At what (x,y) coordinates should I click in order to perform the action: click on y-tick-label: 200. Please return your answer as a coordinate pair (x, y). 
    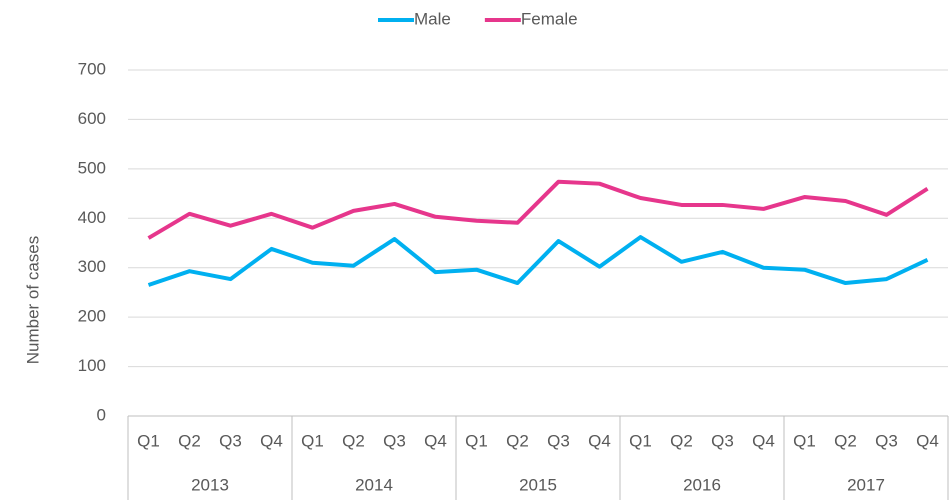
    Looking at the image, I should click on (92, 316).